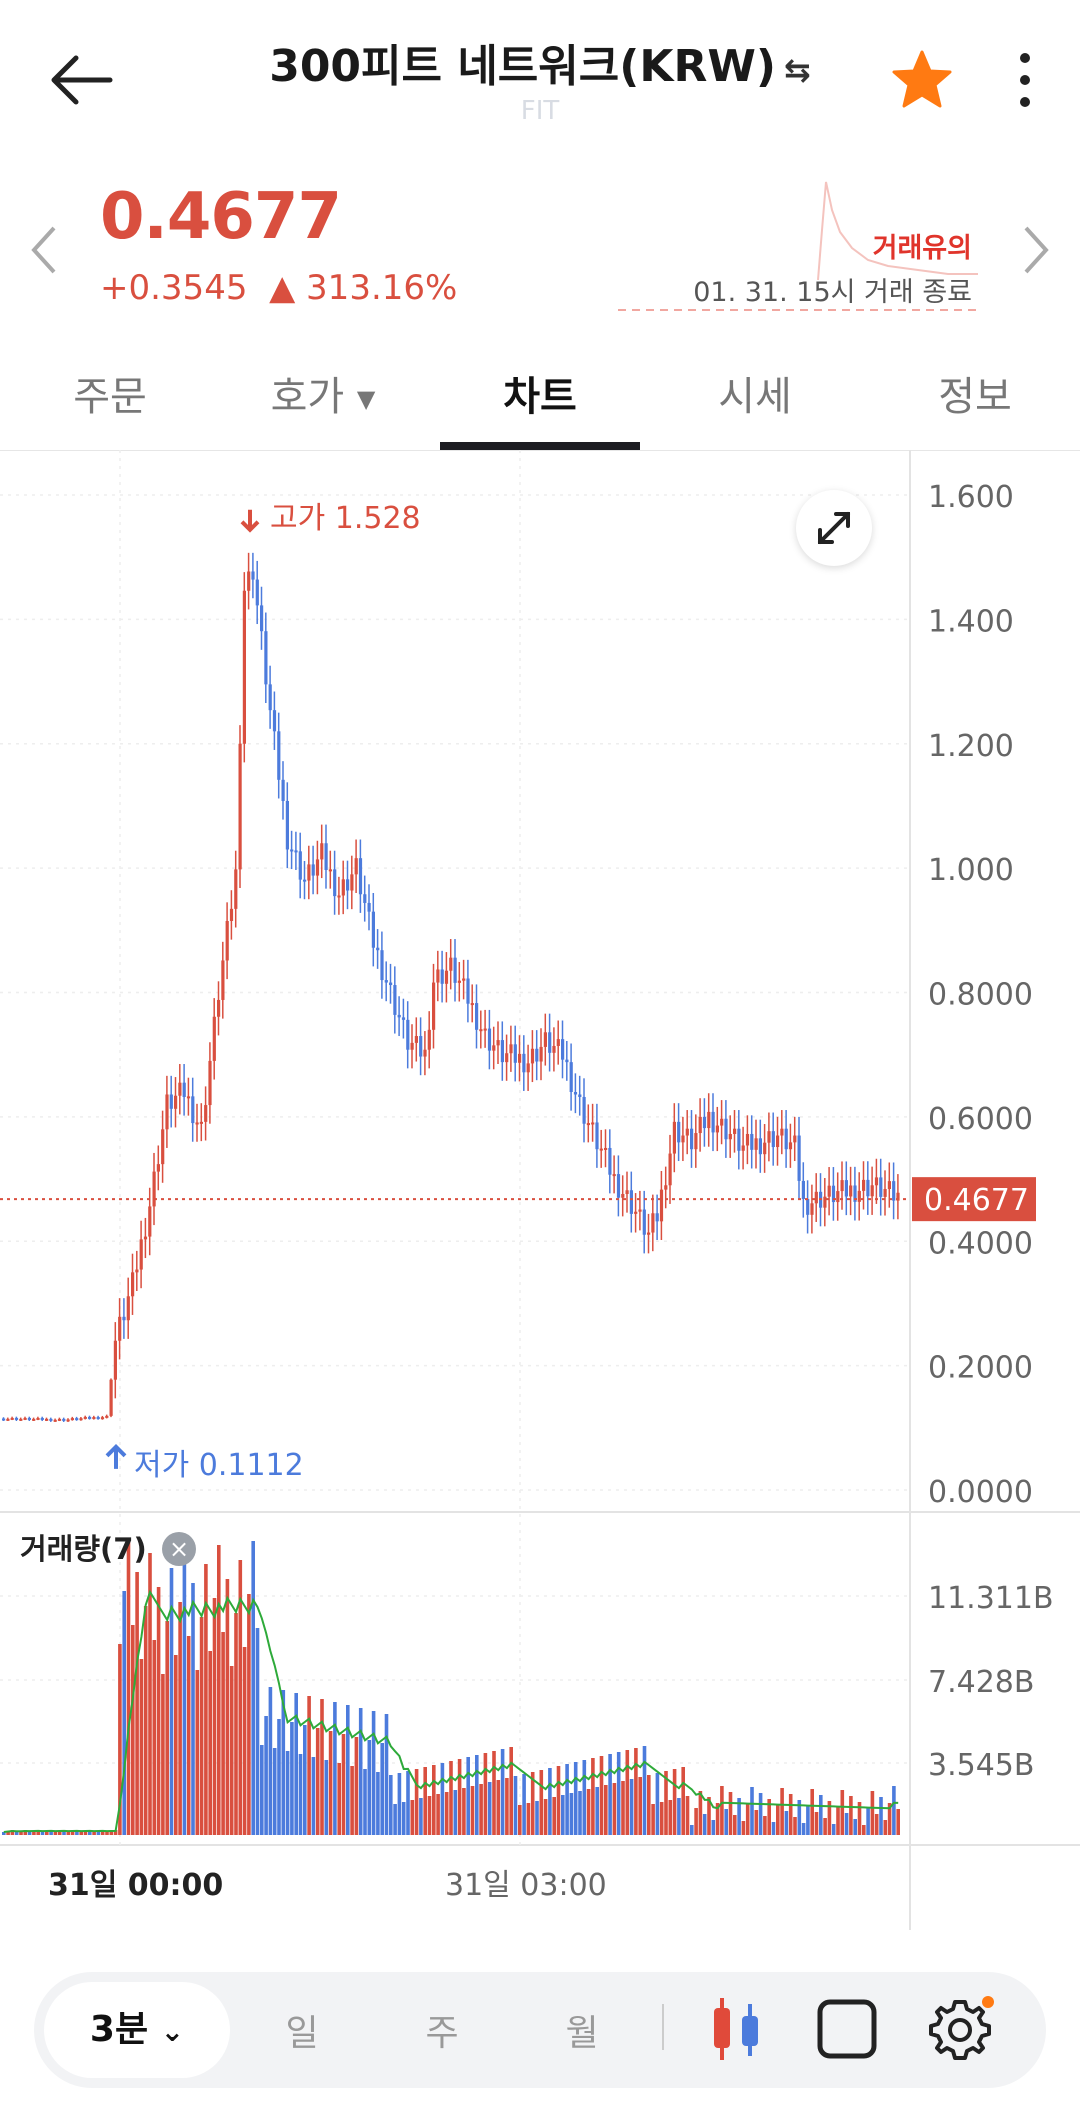 This screenshot has width=1080, height=2106. I want to click on arrow-up-icon, so click(116, 1456).